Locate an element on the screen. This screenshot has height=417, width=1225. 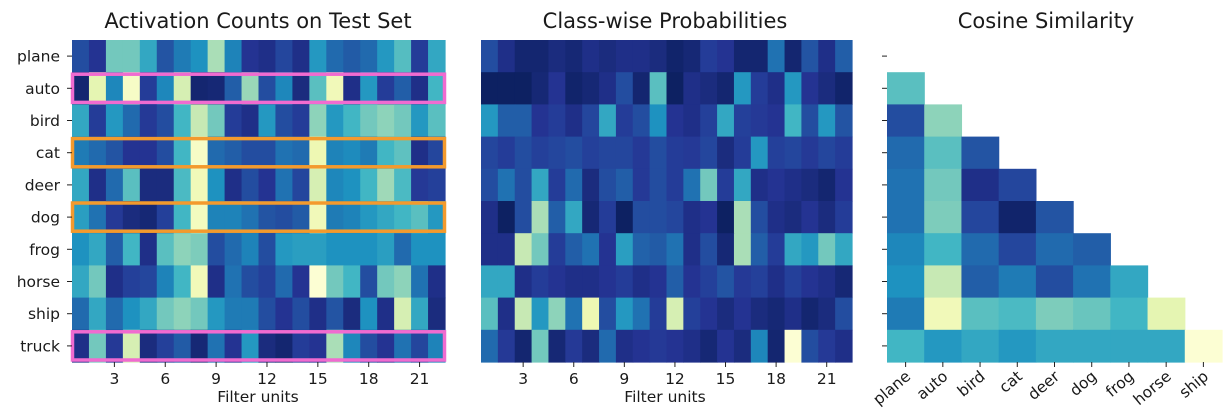
y-tick-label: horse is located at coordinates (38, 282).